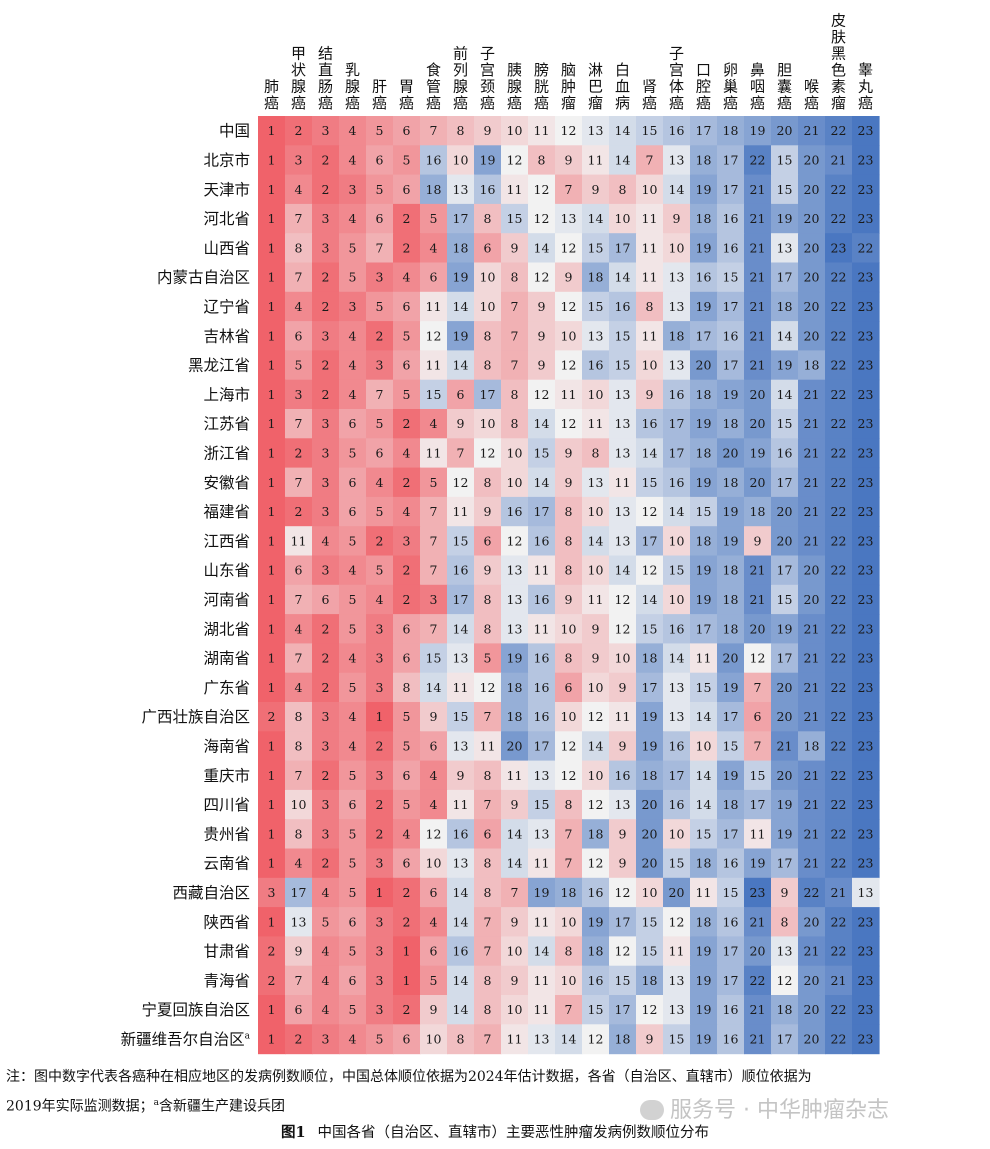 This screenshot has width=990, height=1149. What do you see at coordinates (758, 599) in the screenshot?
I see `cell-value: 21` at bounding box center [758, 599].